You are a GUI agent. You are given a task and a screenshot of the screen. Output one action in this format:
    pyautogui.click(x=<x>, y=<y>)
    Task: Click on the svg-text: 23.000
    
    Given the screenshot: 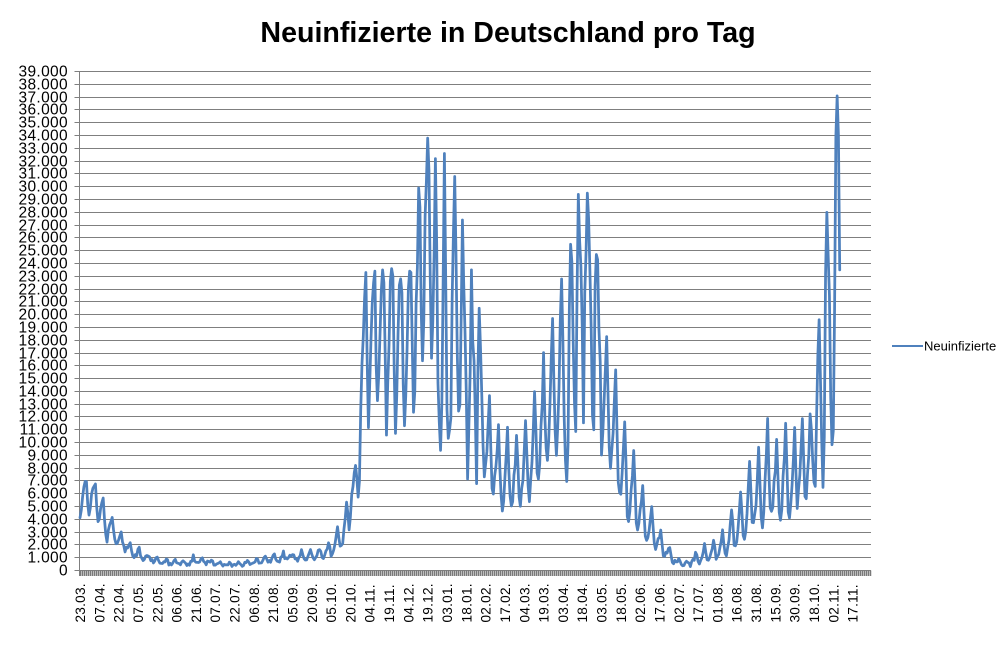 What is the action you would take?
    pyautogui.click(x=43, y=277)
    